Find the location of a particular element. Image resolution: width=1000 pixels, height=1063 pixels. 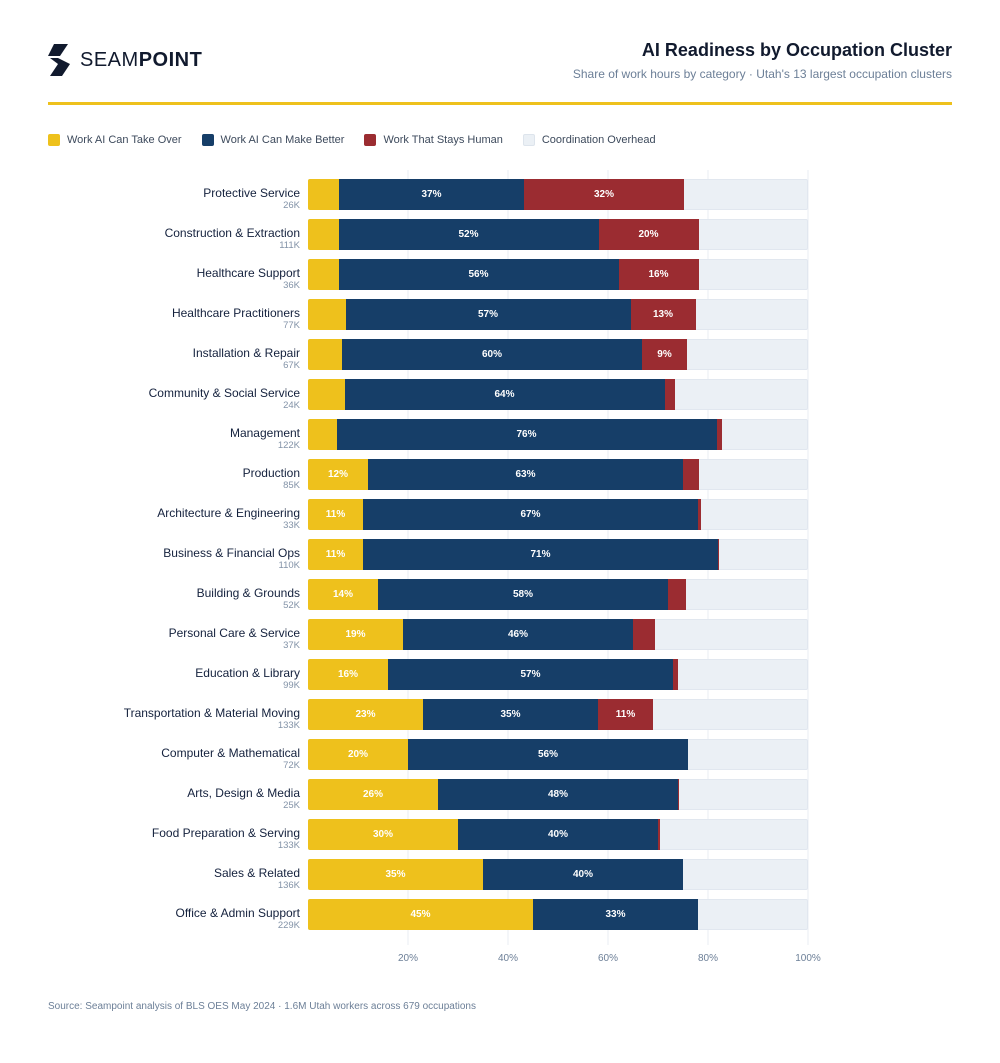

segment-take-over: 20% is located at coordinates (358, 754).